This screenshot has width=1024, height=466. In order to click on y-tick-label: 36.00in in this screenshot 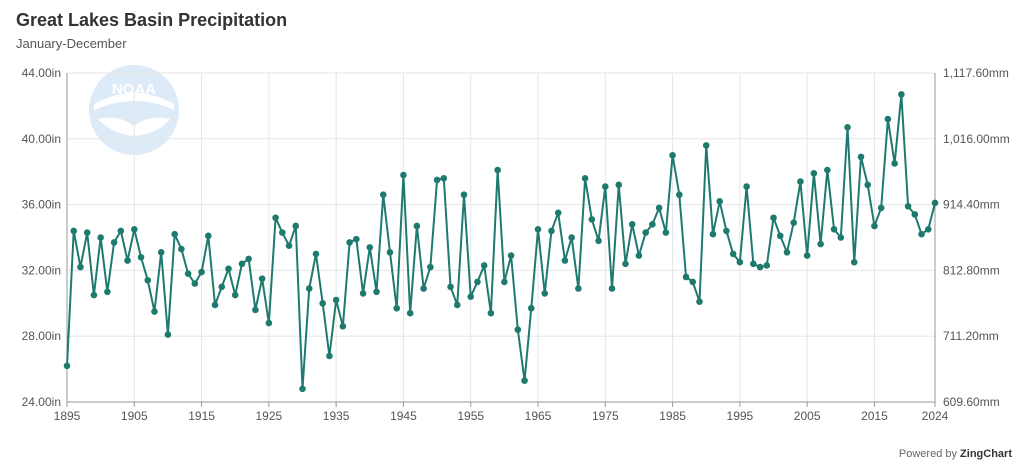, I will do `click(41, 205)`.